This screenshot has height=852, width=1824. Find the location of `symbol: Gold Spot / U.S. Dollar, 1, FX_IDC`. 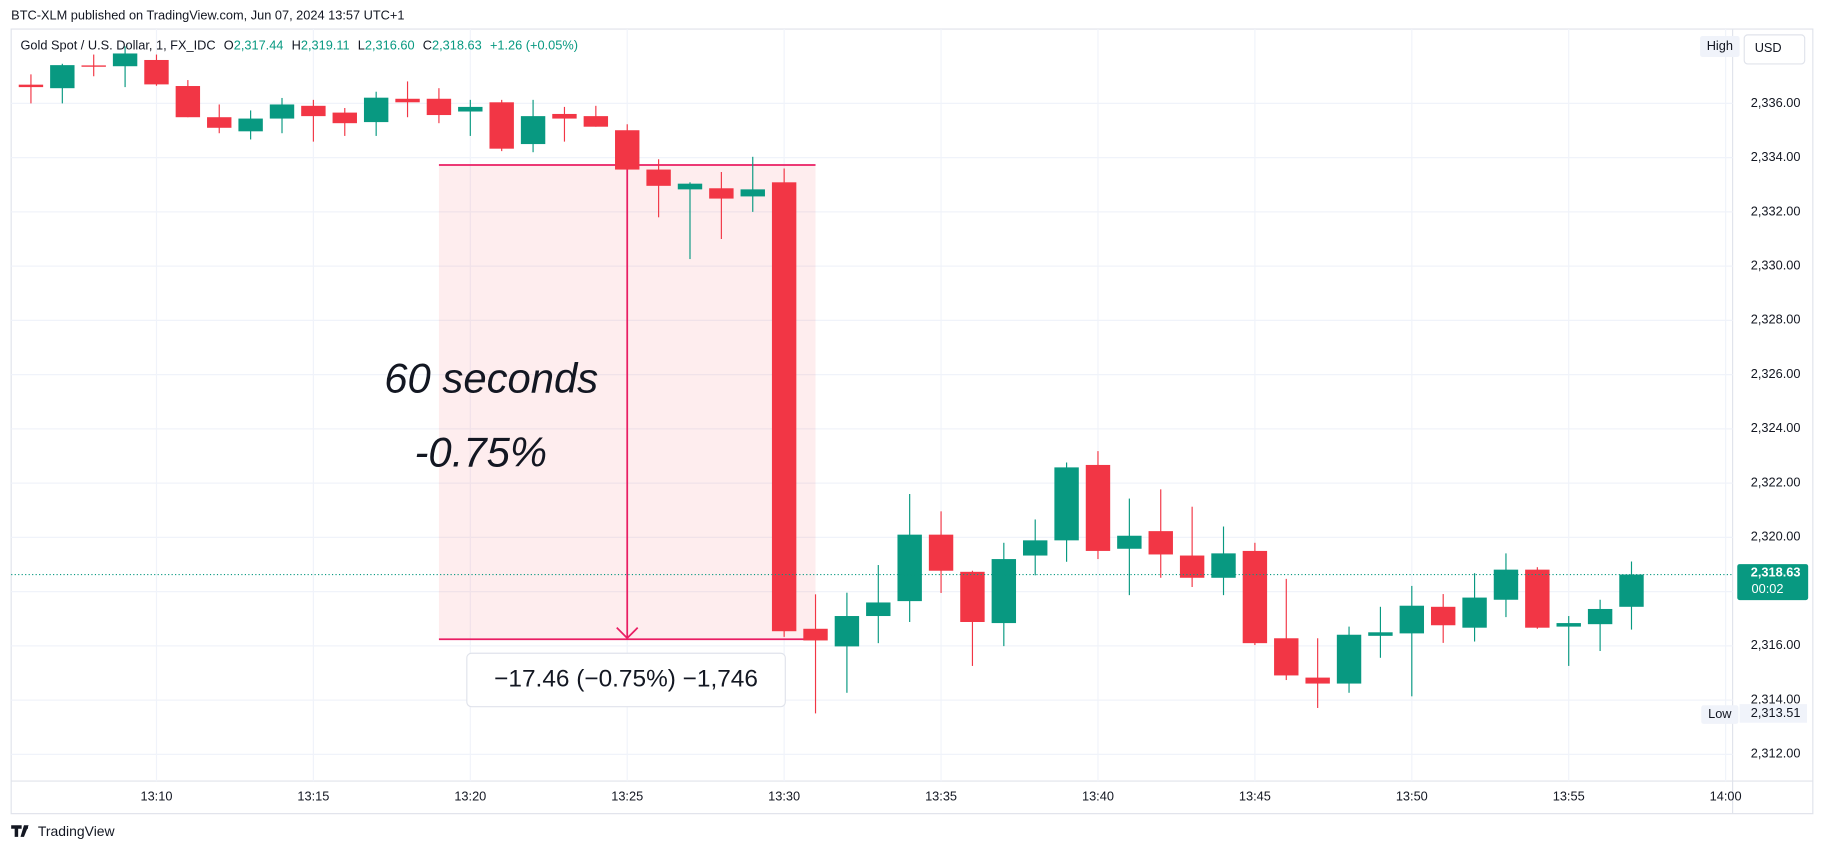

symbol: Gold Spot / U.S. Dollar, 1, FX_IDC is located at coordinates (117, 45).